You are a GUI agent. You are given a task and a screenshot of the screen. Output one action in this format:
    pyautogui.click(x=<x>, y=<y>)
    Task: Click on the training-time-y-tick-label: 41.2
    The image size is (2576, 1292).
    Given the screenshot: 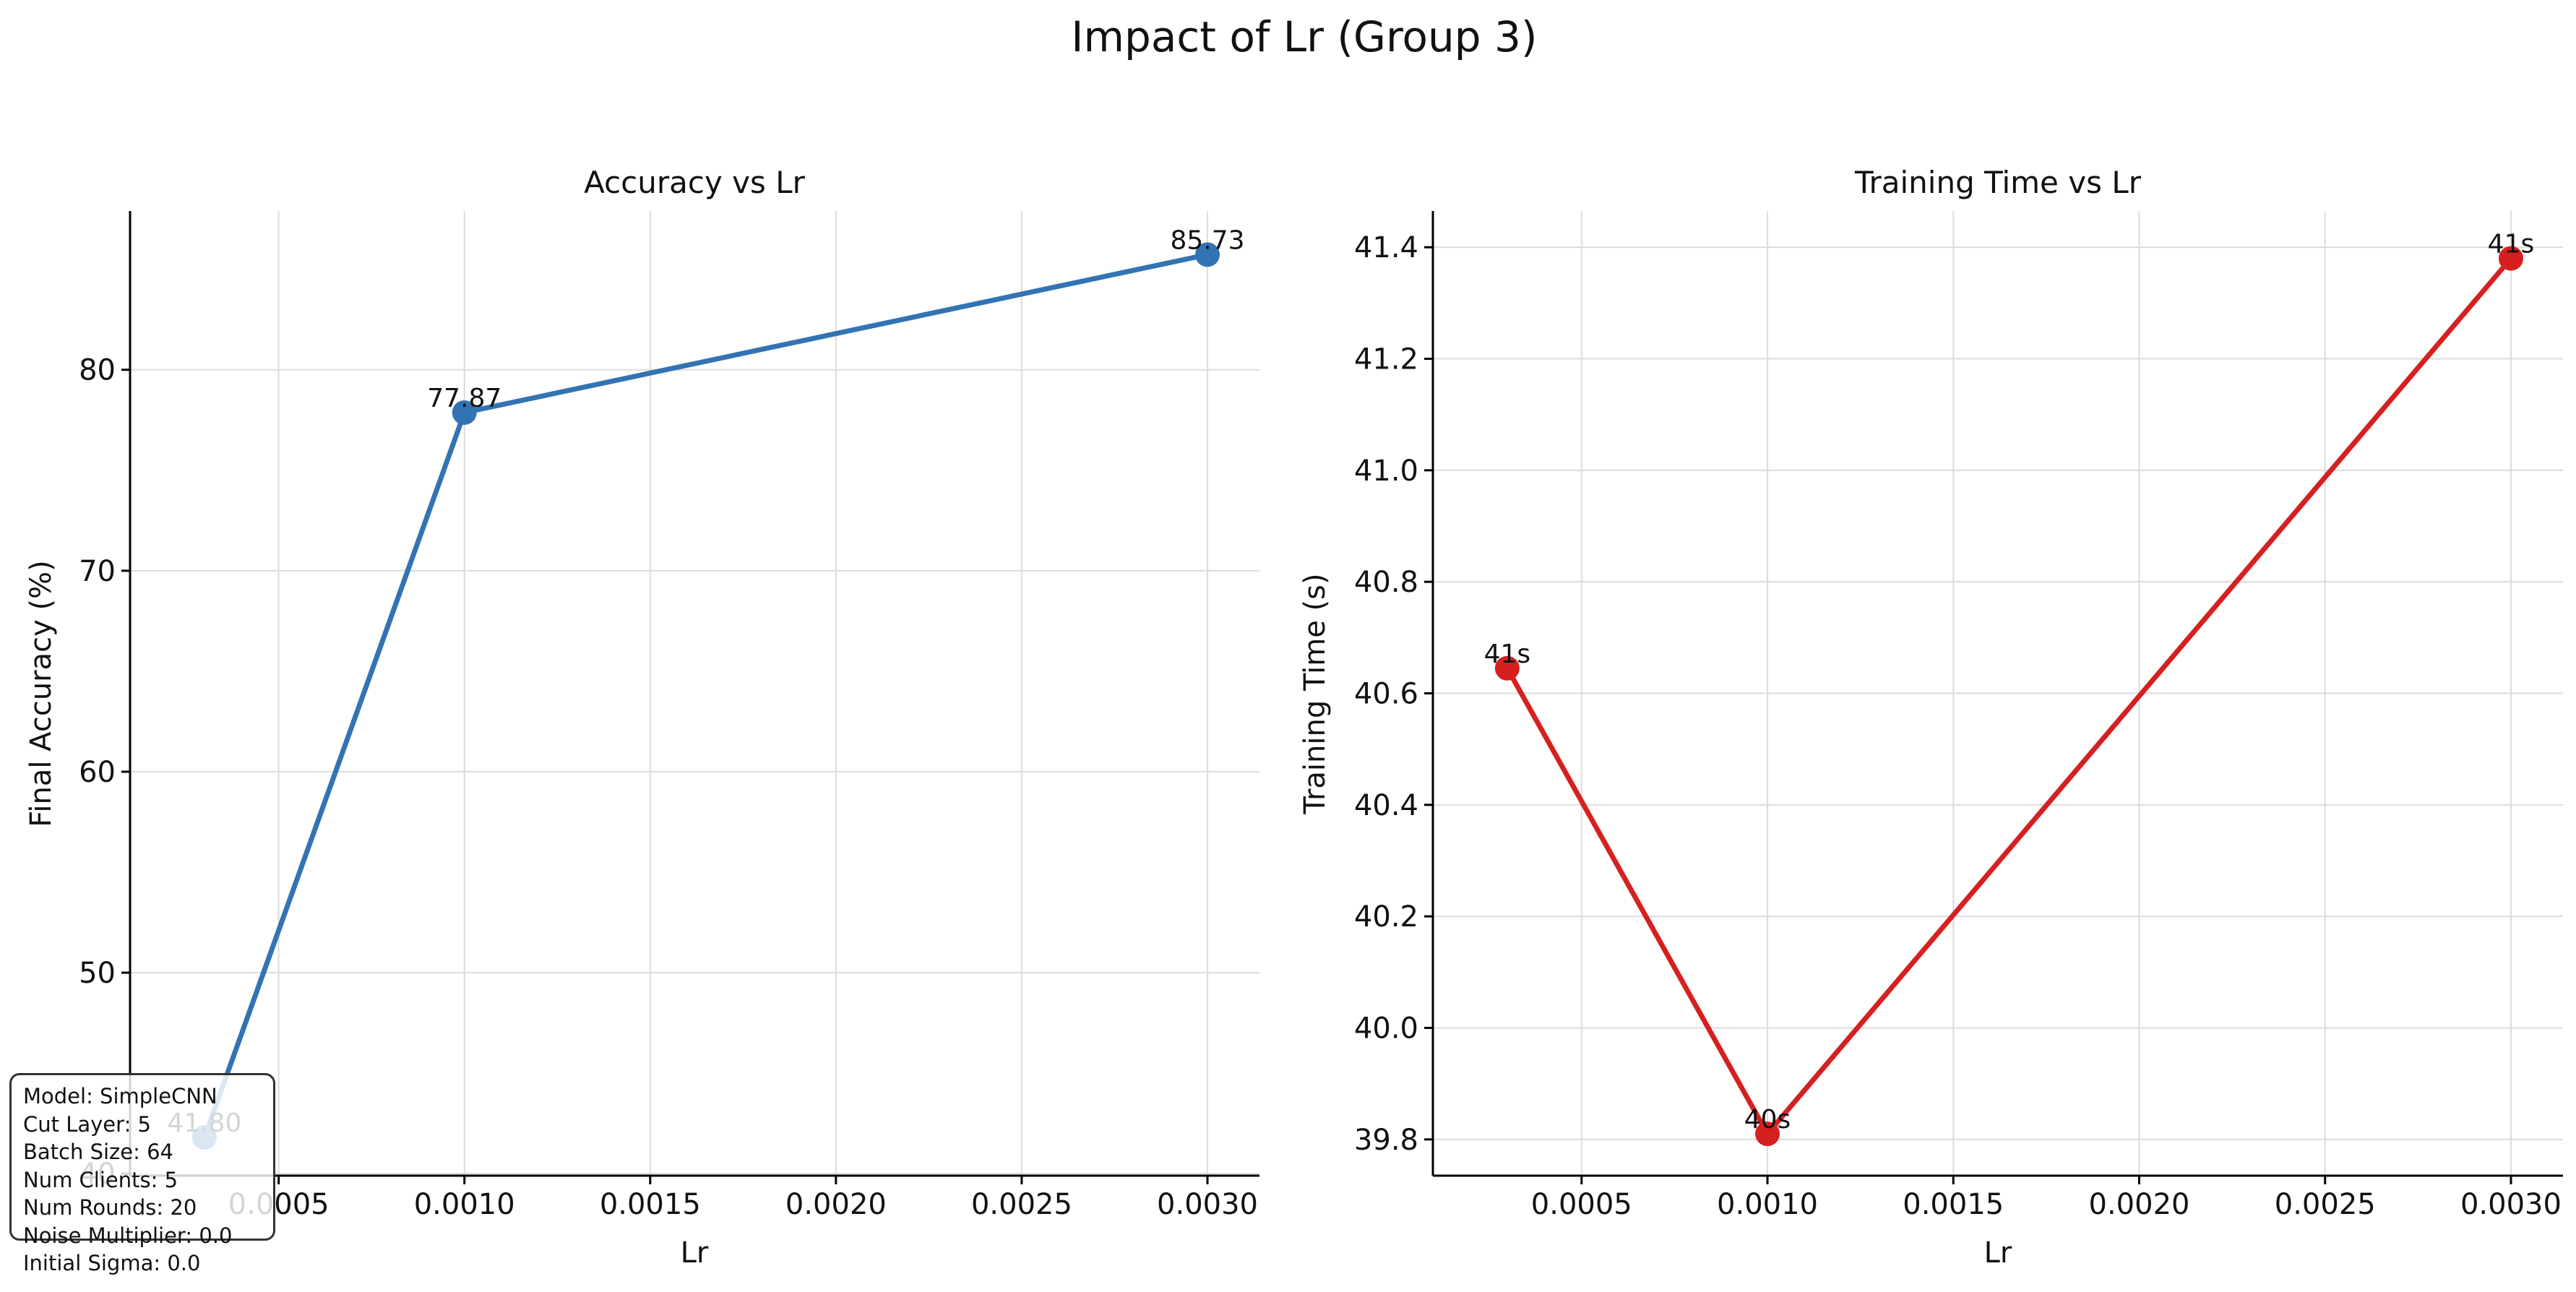 What is the action you would take?
    pyautogui.click(x=1386, y=359)
    